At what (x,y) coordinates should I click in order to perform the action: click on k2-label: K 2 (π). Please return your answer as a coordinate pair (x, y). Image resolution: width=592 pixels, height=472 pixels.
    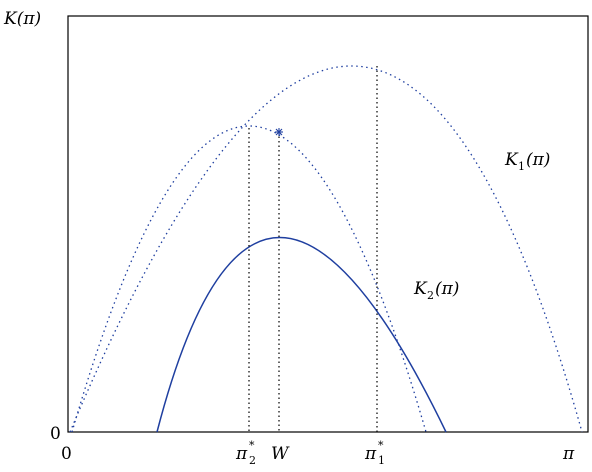
    Looking at the image, I should click on (436, 290).